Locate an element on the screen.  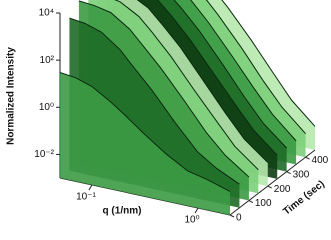
x-axis-label: q (1/nm) is located at coordinates (122, 211).